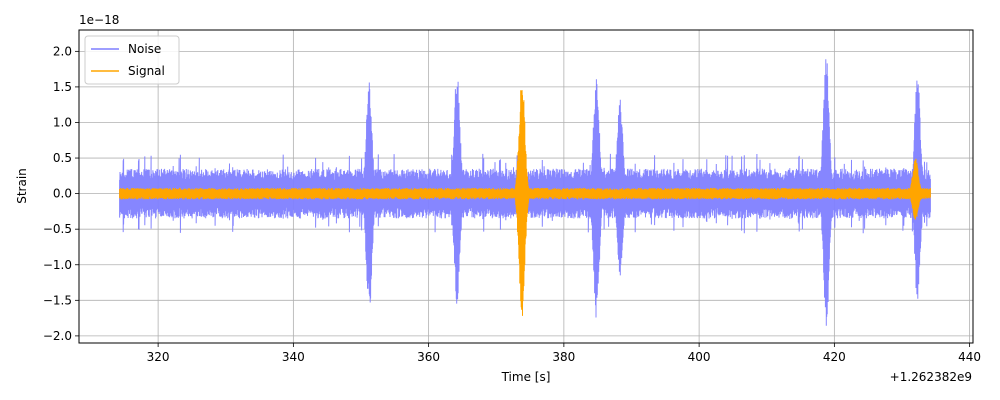 The height and width of the screenshot is (400, 1000). I want to click on y-scale-label: 1e−18, so click(99, 20).